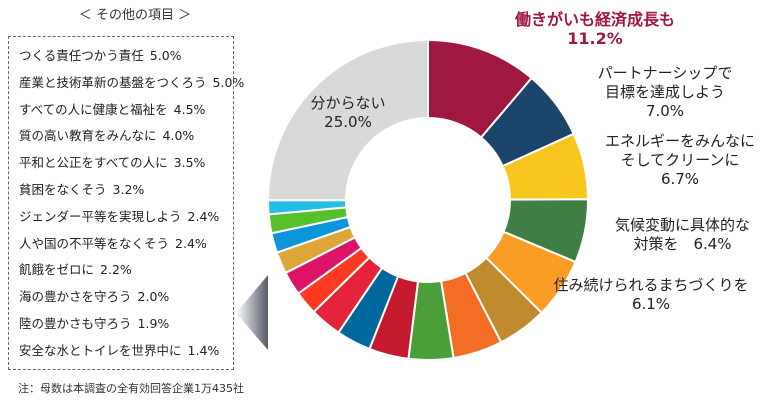  Describe the element at coordinates (93, 163) in the screenshot. I see `other-item-label: 平和と公正をすべての人に` at that location.